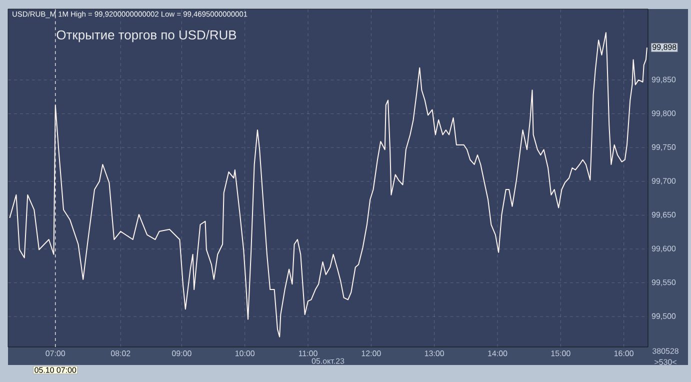 The image size is (691, 382). Describe the element at coordinates (146, 36) in the screenshot. I see `text: Открытие торгов по USD/RUB` at that location.